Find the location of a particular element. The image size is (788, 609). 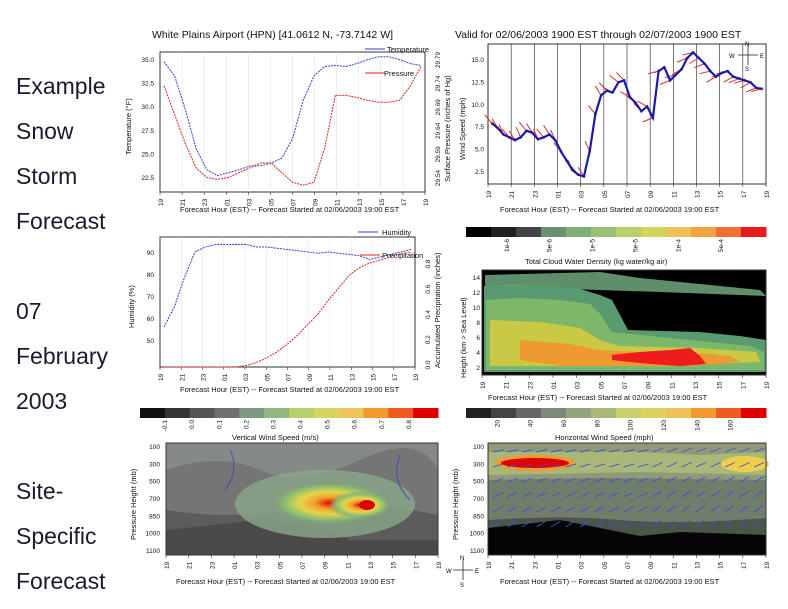

colorbar-tick-label: 140 is located at coordinates (697, 425).